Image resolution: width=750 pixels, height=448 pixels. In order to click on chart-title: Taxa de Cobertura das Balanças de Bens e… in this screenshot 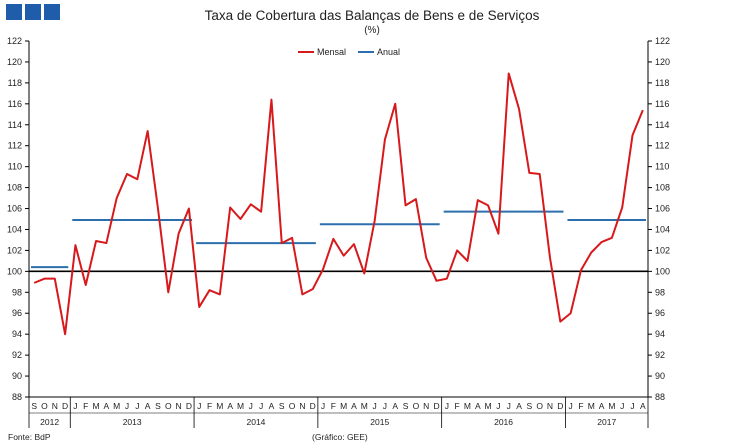, I will do `click(372, 15)`.